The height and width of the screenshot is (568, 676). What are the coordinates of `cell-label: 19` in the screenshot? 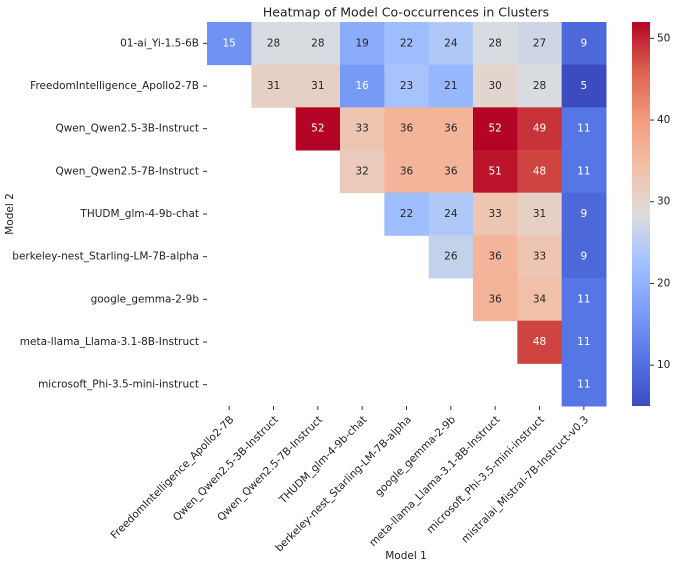 It's located at (361, 43).